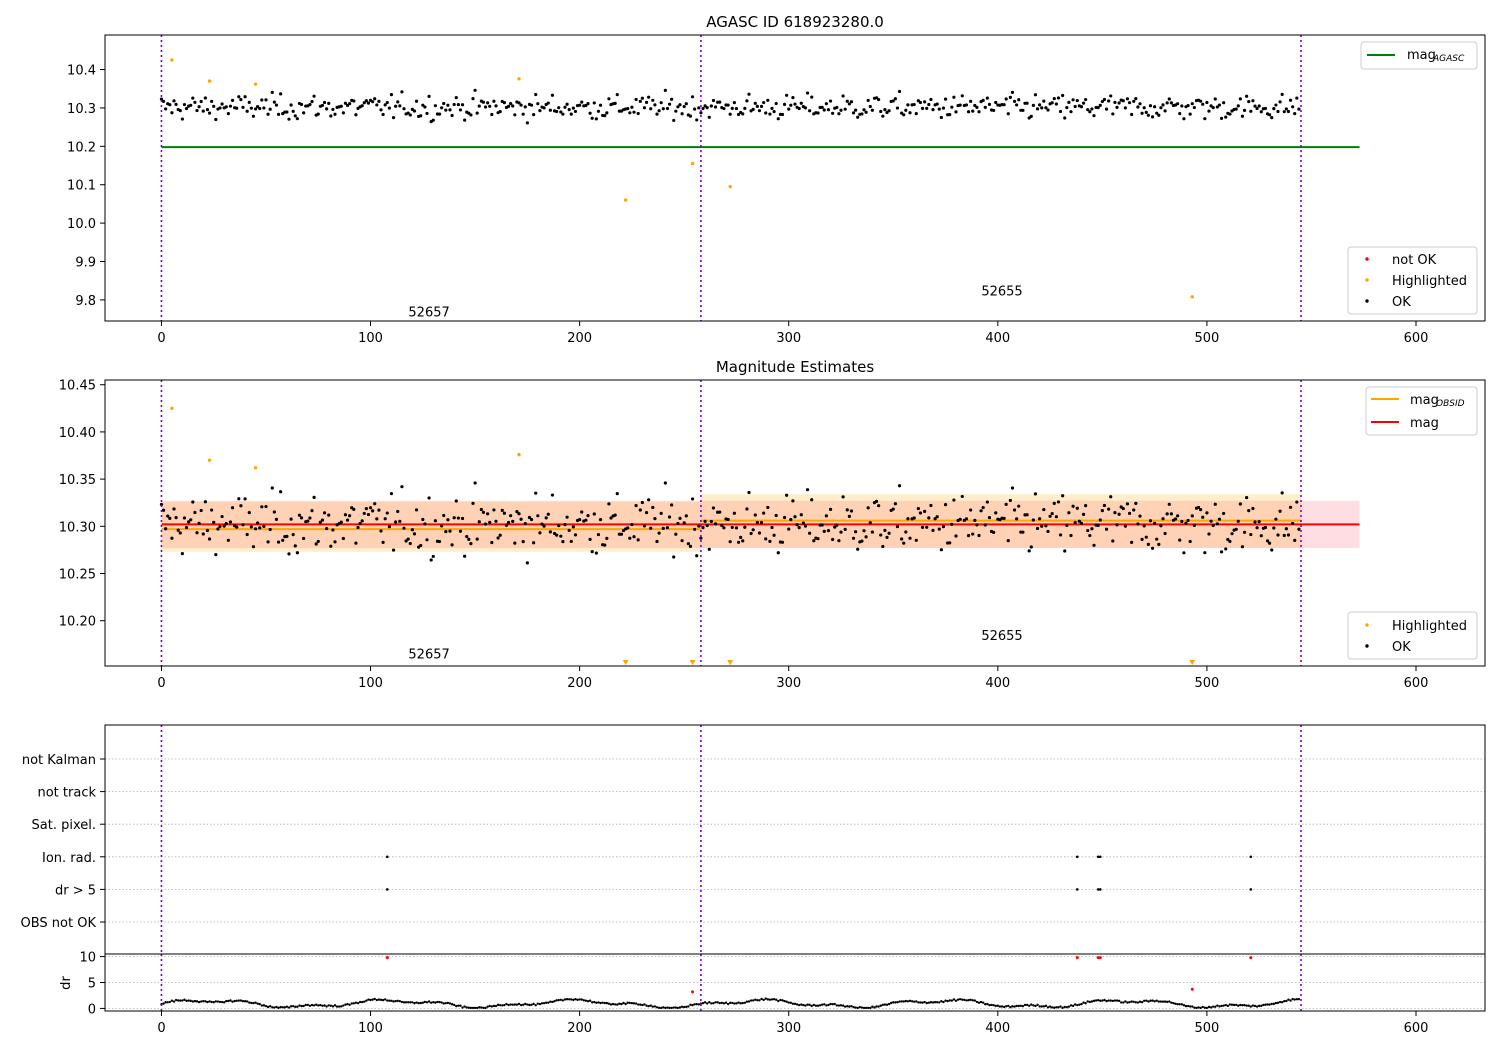  Describe the element at coordinates (1424, 423) in the screenshot. I see `legend-label: mag` at that location.